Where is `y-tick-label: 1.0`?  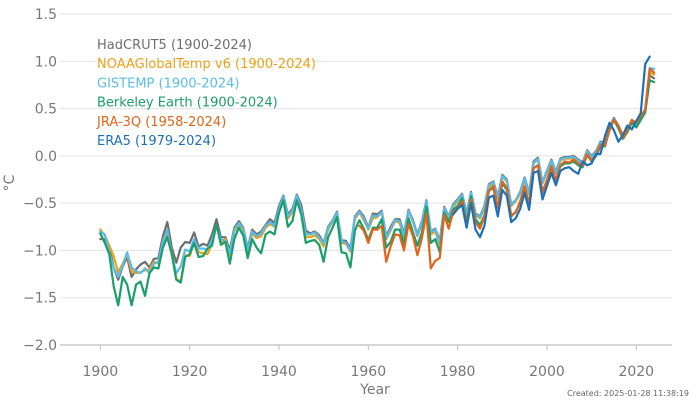
y-tick-label: 1.0 is located at coordinates (46, 62).